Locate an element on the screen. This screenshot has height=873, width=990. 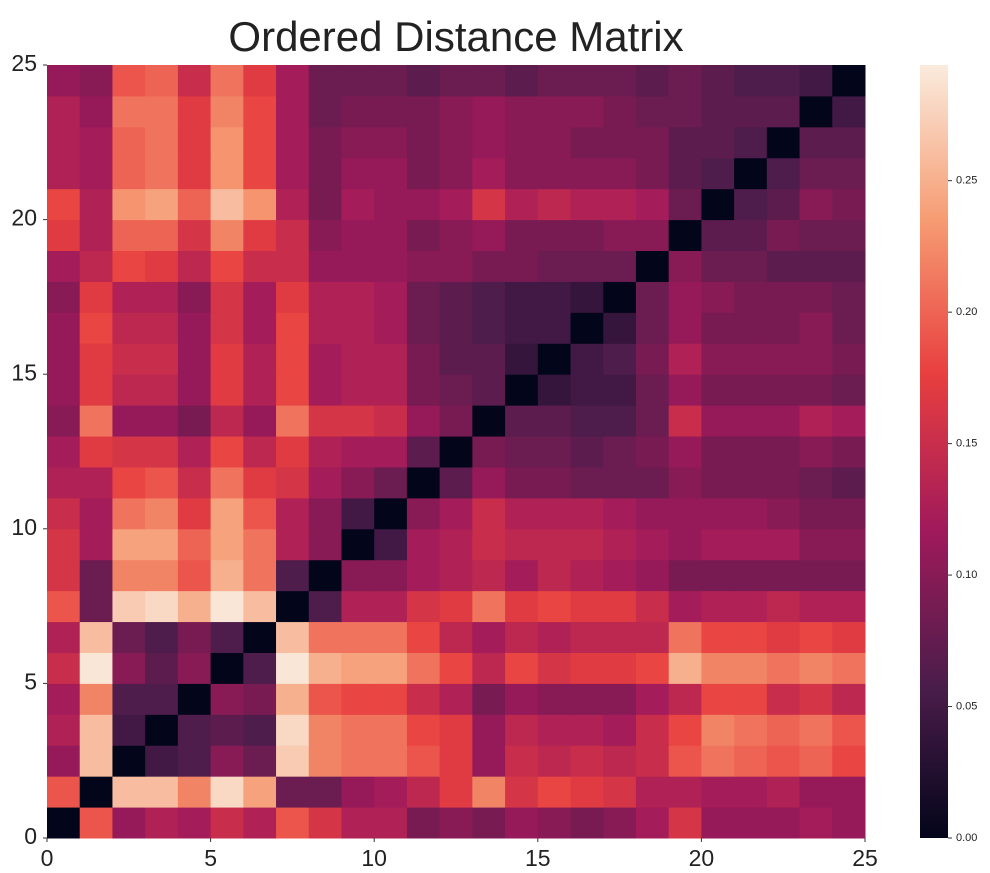
colorbar-tick-label: 0.00 is located at coordinates (966, 838).